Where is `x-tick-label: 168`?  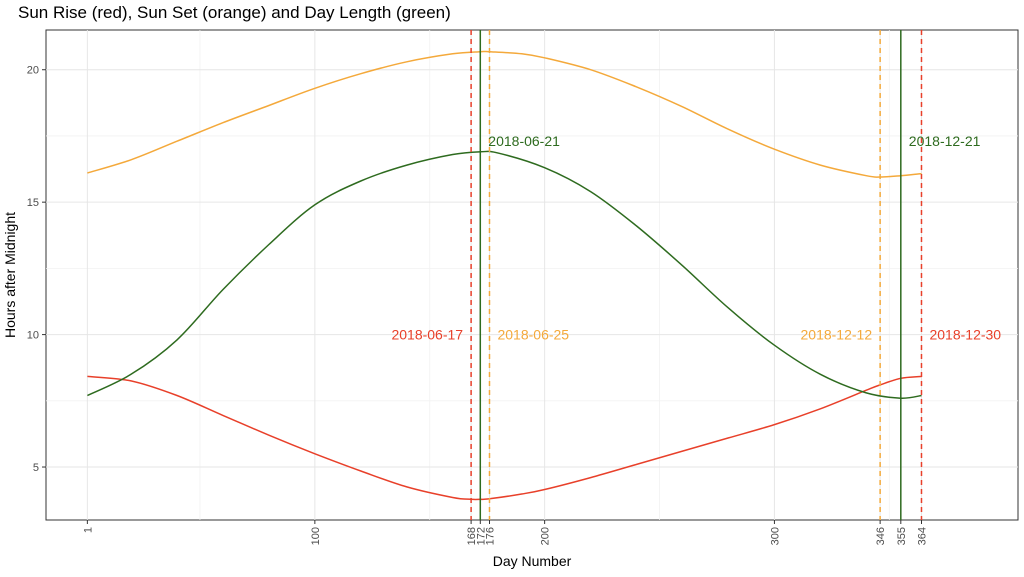
x-tick-label: 168 is located at coordinates (472, 536).